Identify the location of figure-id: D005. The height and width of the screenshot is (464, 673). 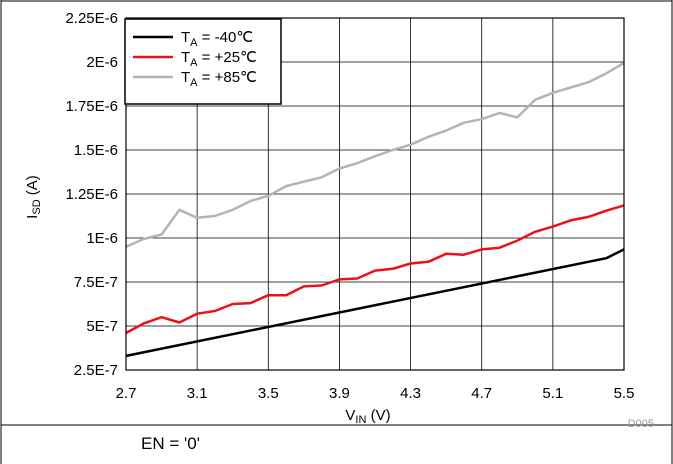
(641, 424).